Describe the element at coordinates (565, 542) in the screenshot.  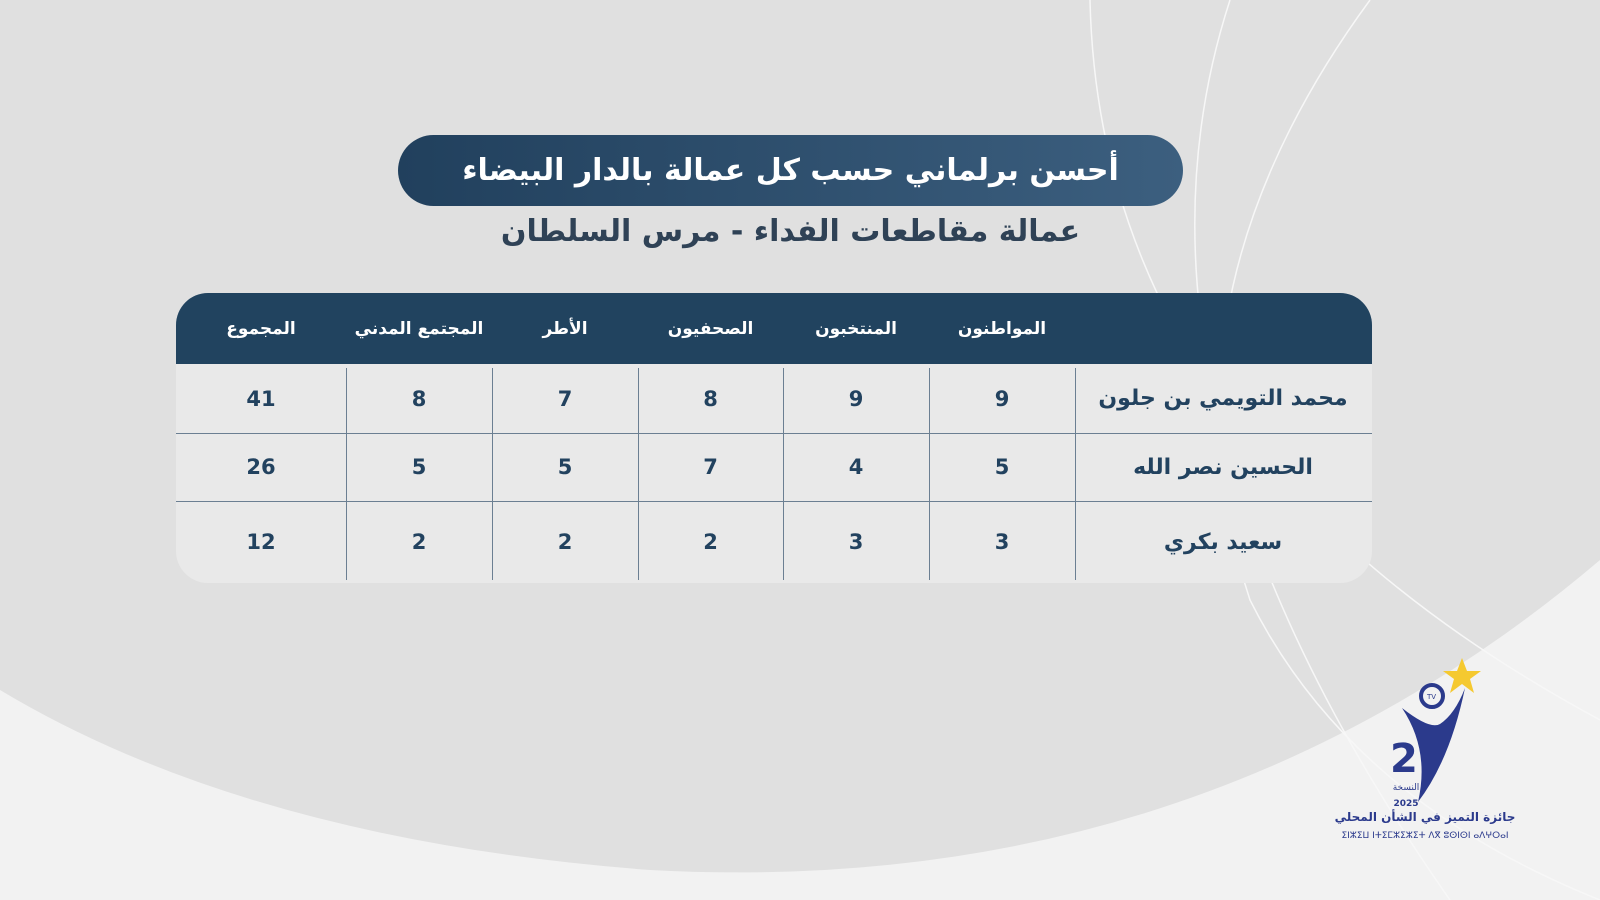
I see `table-cell-cadres: 2` at that location.